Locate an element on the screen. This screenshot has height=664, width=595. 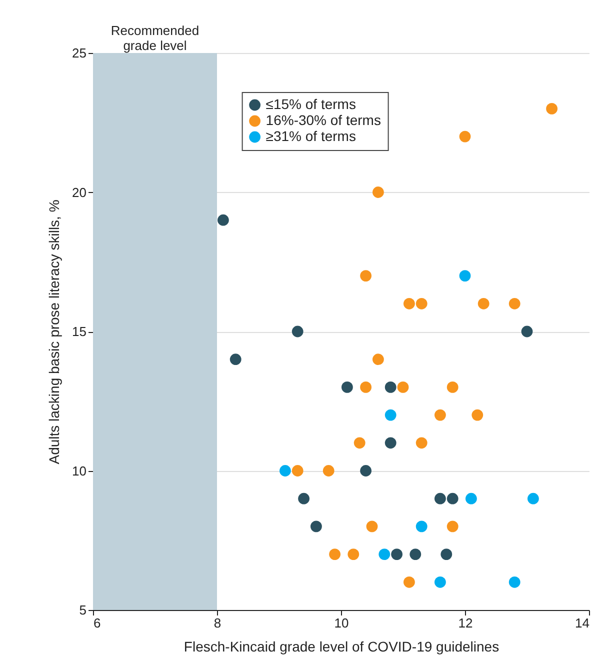
x-tick-label: 12 is located at coordinates (465, 623).